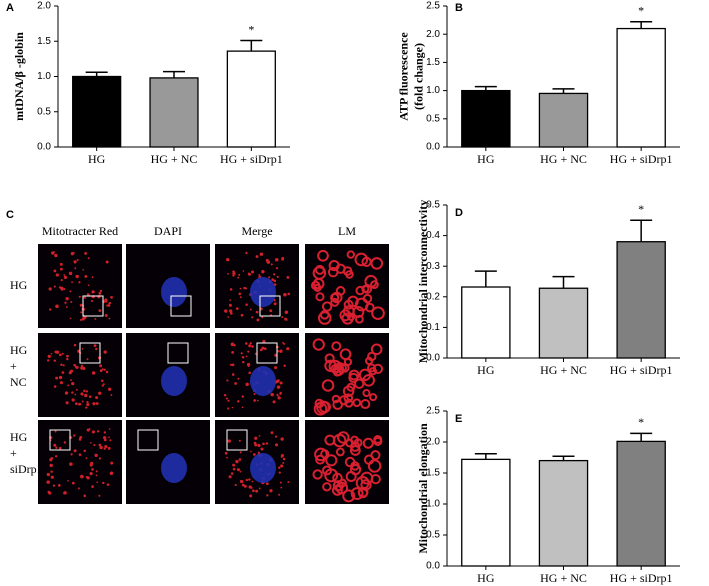  I want to click on x-tick-label: HG + NC, so click(563, 370).